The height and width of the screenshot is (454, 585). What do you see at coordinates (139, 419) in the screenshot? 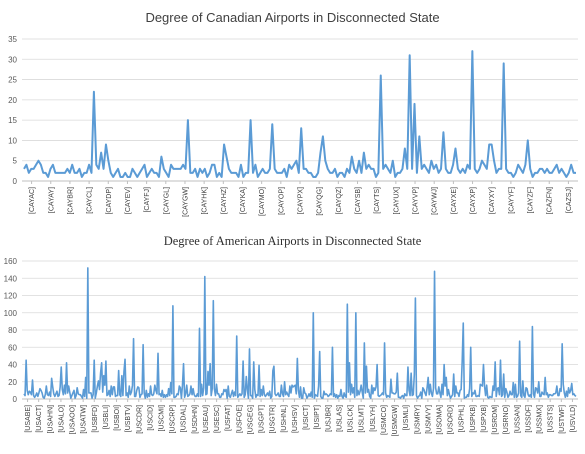
I see `x-tick-label: [USCDR]` at bounding box center [139, 419].